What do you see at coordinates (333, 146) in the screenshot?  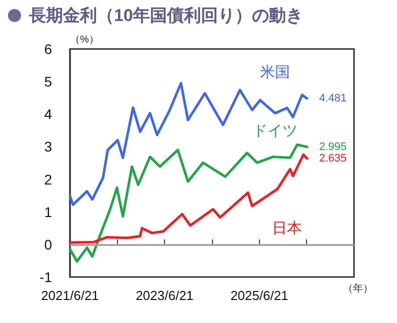 I see `data-label: 2.995` at bounding box center [333, 146].